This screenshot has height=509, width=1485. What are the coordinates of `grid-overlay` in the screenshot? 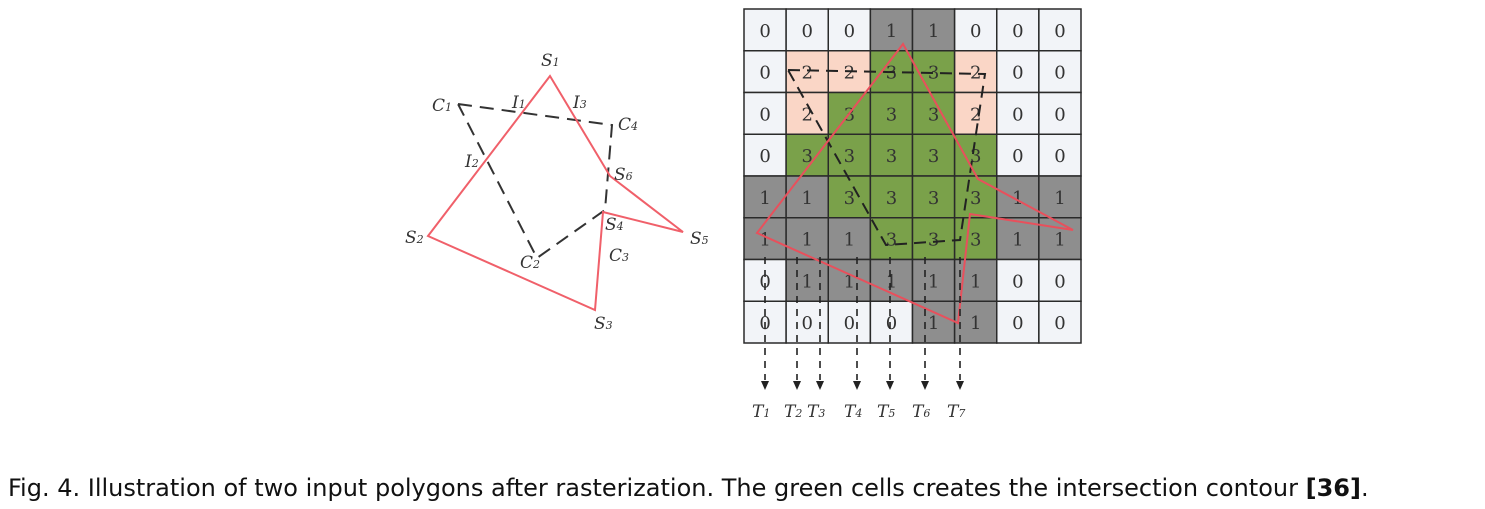 It's located at (914, 183).